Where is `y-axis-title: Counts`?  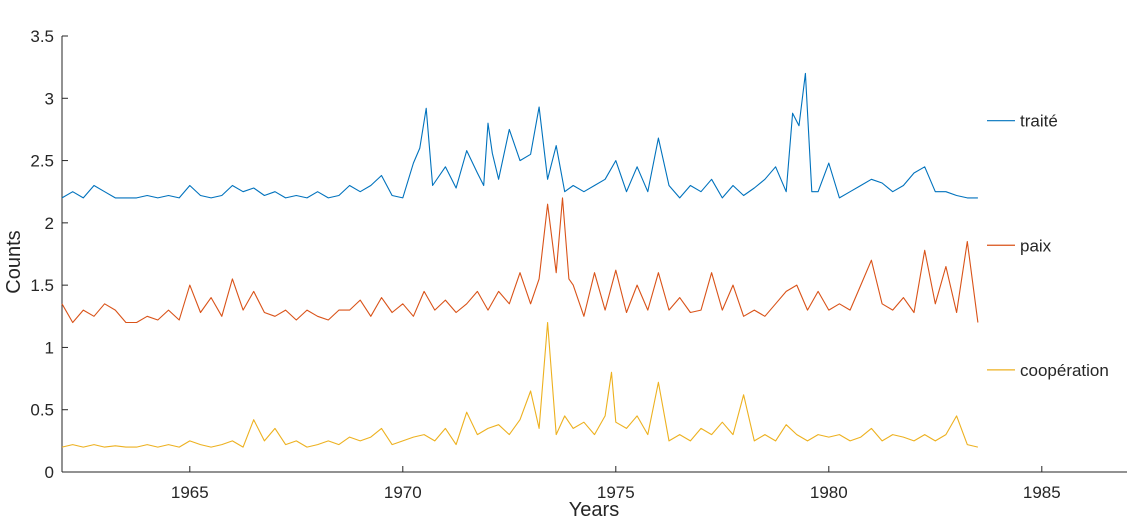 y-axis-title: Counts is located at coordinates (14, 261).